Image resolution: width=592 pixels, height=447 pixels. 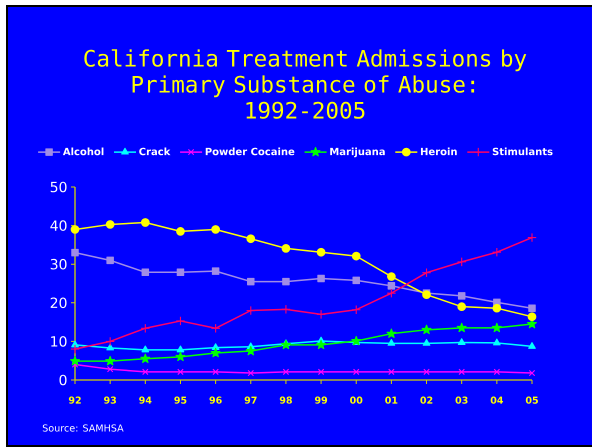 I want to click on y-tick-label: 0, so click(x=63, y=380).